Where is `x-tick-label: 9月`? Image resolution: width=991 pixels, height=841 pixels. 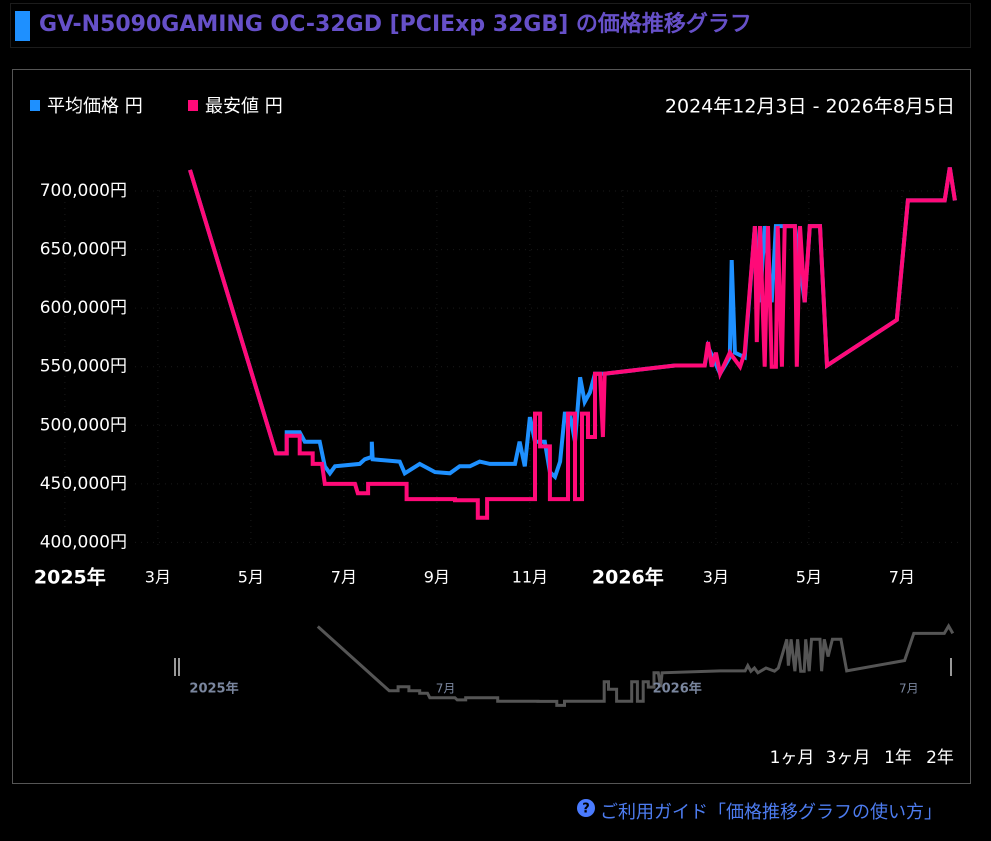
x-tick-label: 9月 is located at coordinates (437, 577).